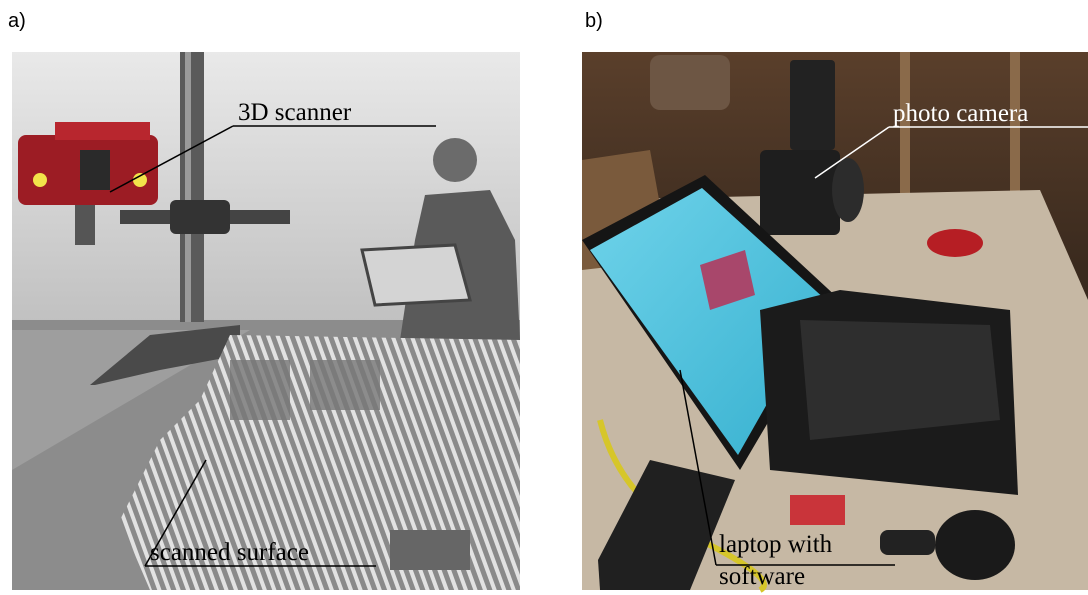 The width and height of the screenshot is (1088, 595). What do you see at coordinates (17, 21) in the screenshot?
I see `panel-label: a)` at bounding box center [17, 21].